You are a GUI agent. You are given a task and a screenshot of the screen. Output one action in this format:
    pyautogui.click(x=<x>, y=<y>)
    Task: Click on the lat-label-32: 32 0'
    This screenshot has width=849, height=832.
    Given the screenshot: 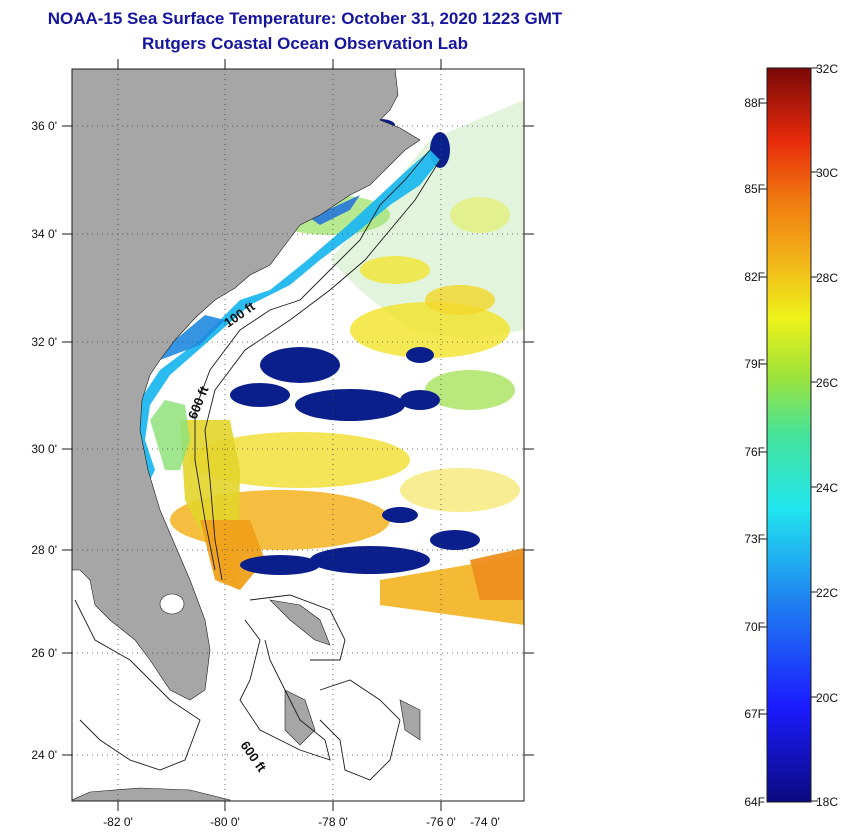 What is the action you would take?
    pyautogui.click(x=44, y=342)
    